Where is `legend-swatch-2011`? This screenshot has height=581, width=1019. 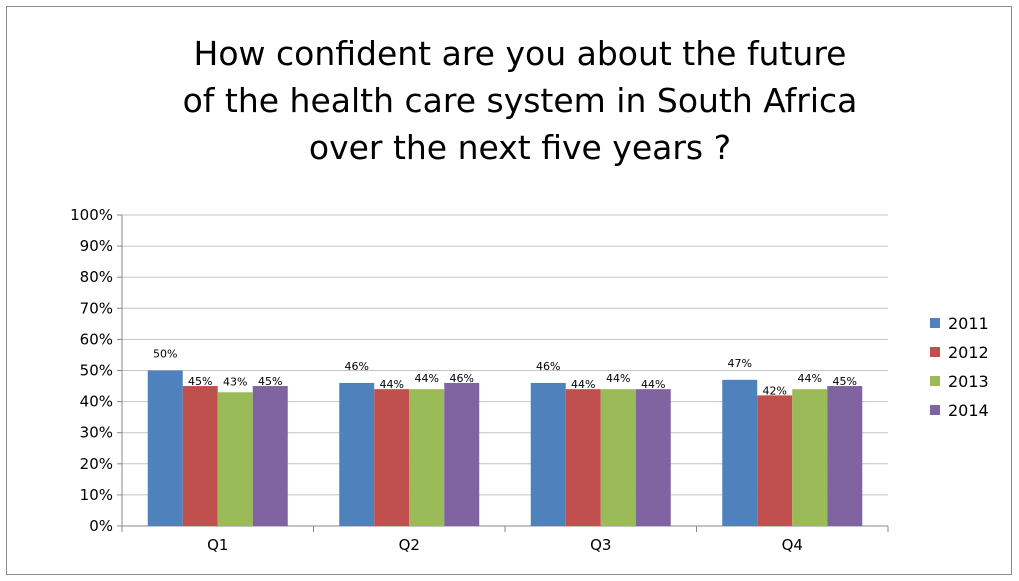 legend-swatch-2011 is located at coordinates (935, 323).